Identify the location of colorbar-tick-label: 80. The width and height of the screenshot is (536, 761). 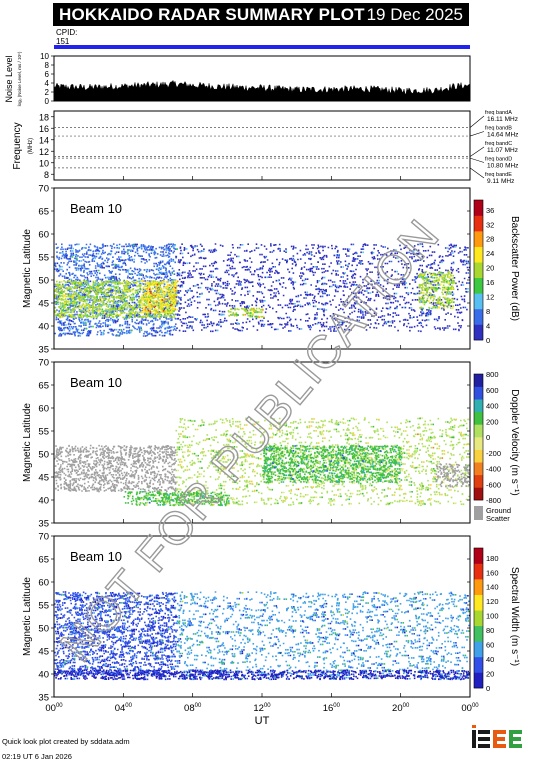
(490, 630).